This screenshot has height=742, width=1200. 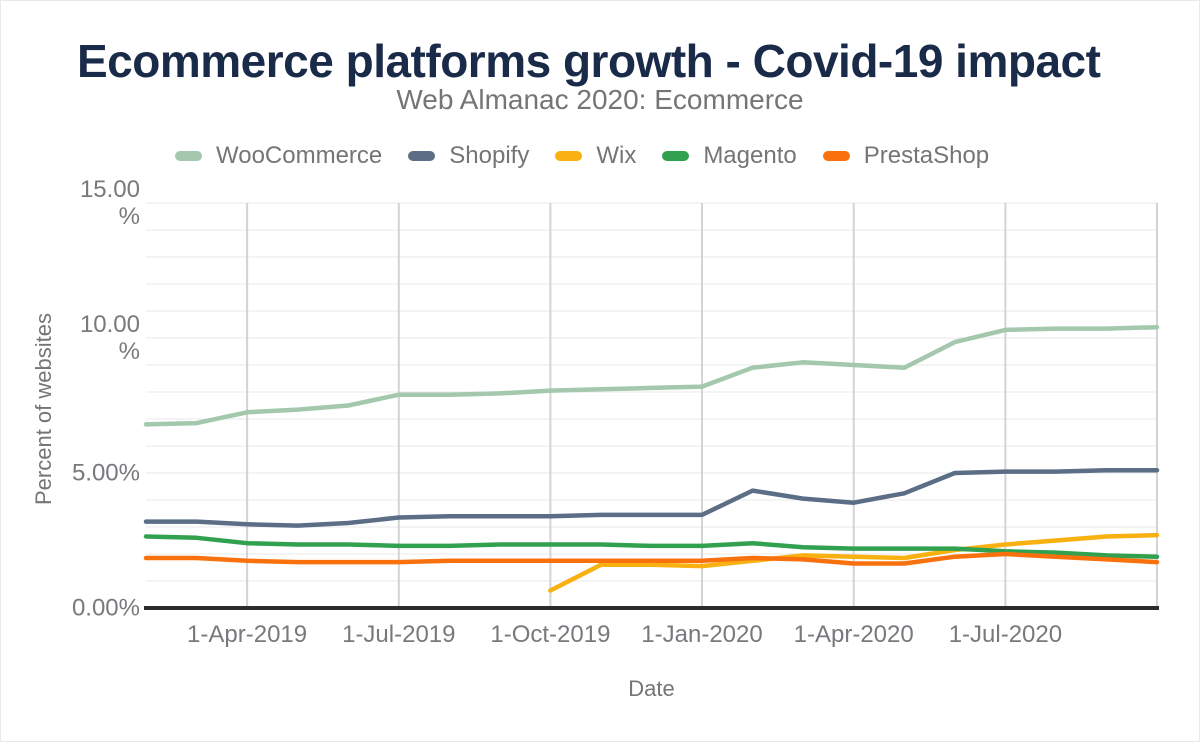 What do you see at coordinates (750, 155) in the screenshot?
I see `legend-label: Magento` at bounding box center [750, 155].